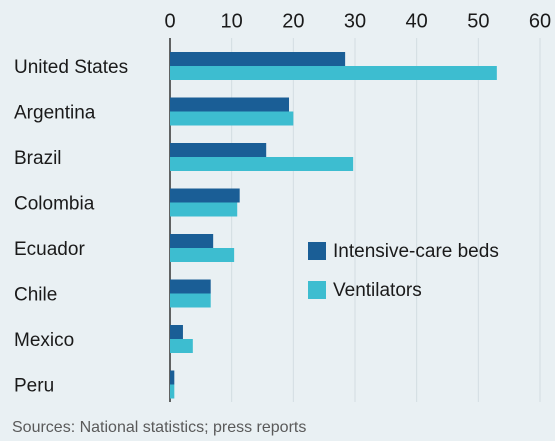 The height and width of the screenshot is (441, 555). Describe the element at coordinates (478, 21) in the screenshot. I see `x-tick-label: 50` at that location.